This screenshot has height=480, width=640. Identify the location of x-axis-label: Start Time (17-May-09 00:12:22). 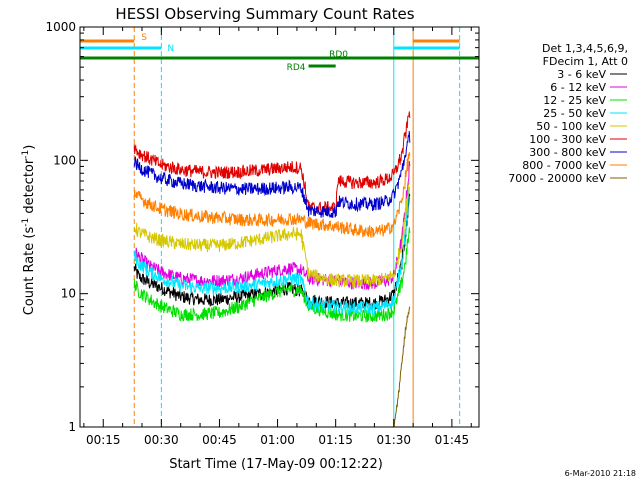
(276, 464).